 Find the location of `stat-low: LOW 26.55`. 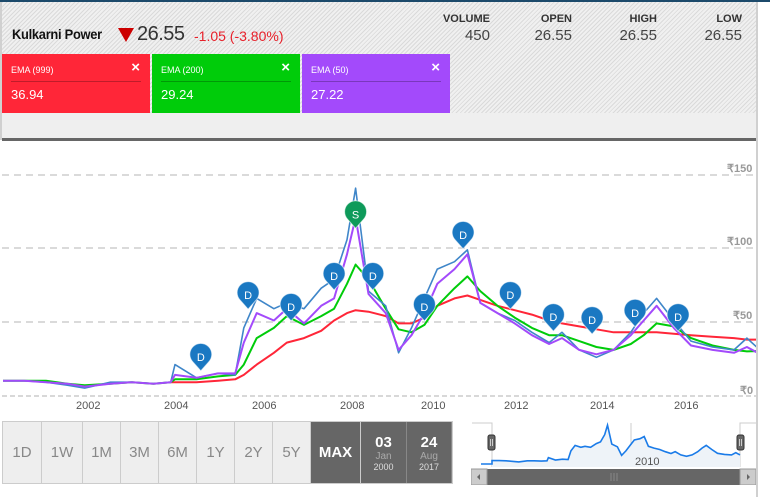

stat-low: LOW 26.55 is located at coordinates (702, 28).